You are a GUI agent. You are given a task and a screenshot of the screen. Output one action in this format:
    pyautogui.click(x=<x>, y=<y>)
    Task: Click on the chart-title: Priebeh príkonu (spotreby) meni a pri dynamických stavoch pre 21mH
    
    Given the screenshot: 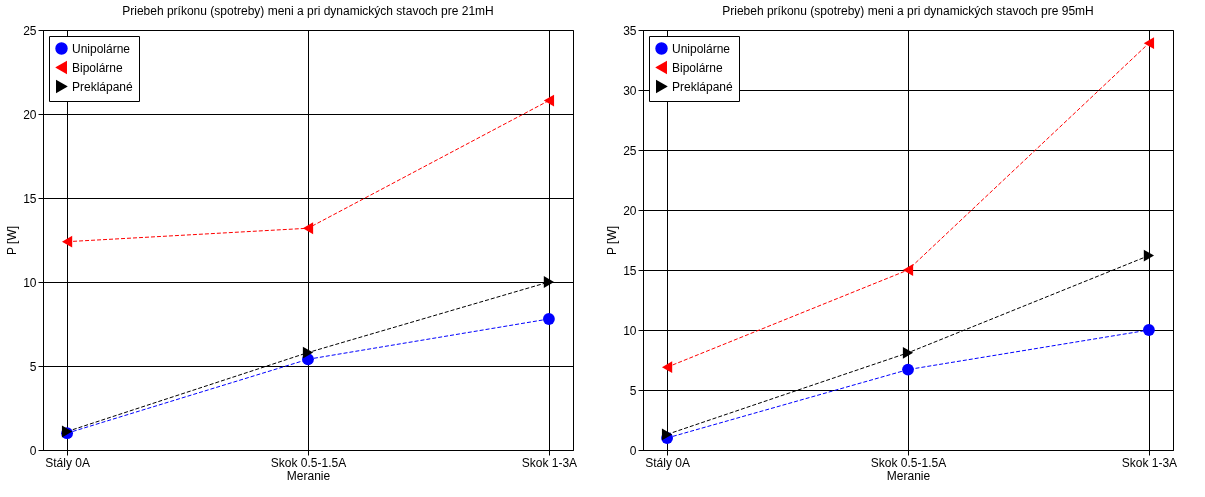 What is the action you would take?
    pyautogui.click(x=308, y=11)
    